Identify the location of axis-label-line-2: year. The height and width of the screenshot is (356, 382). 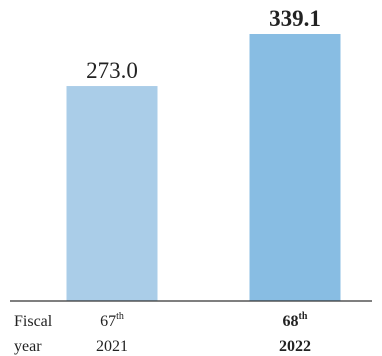
(28, 346).